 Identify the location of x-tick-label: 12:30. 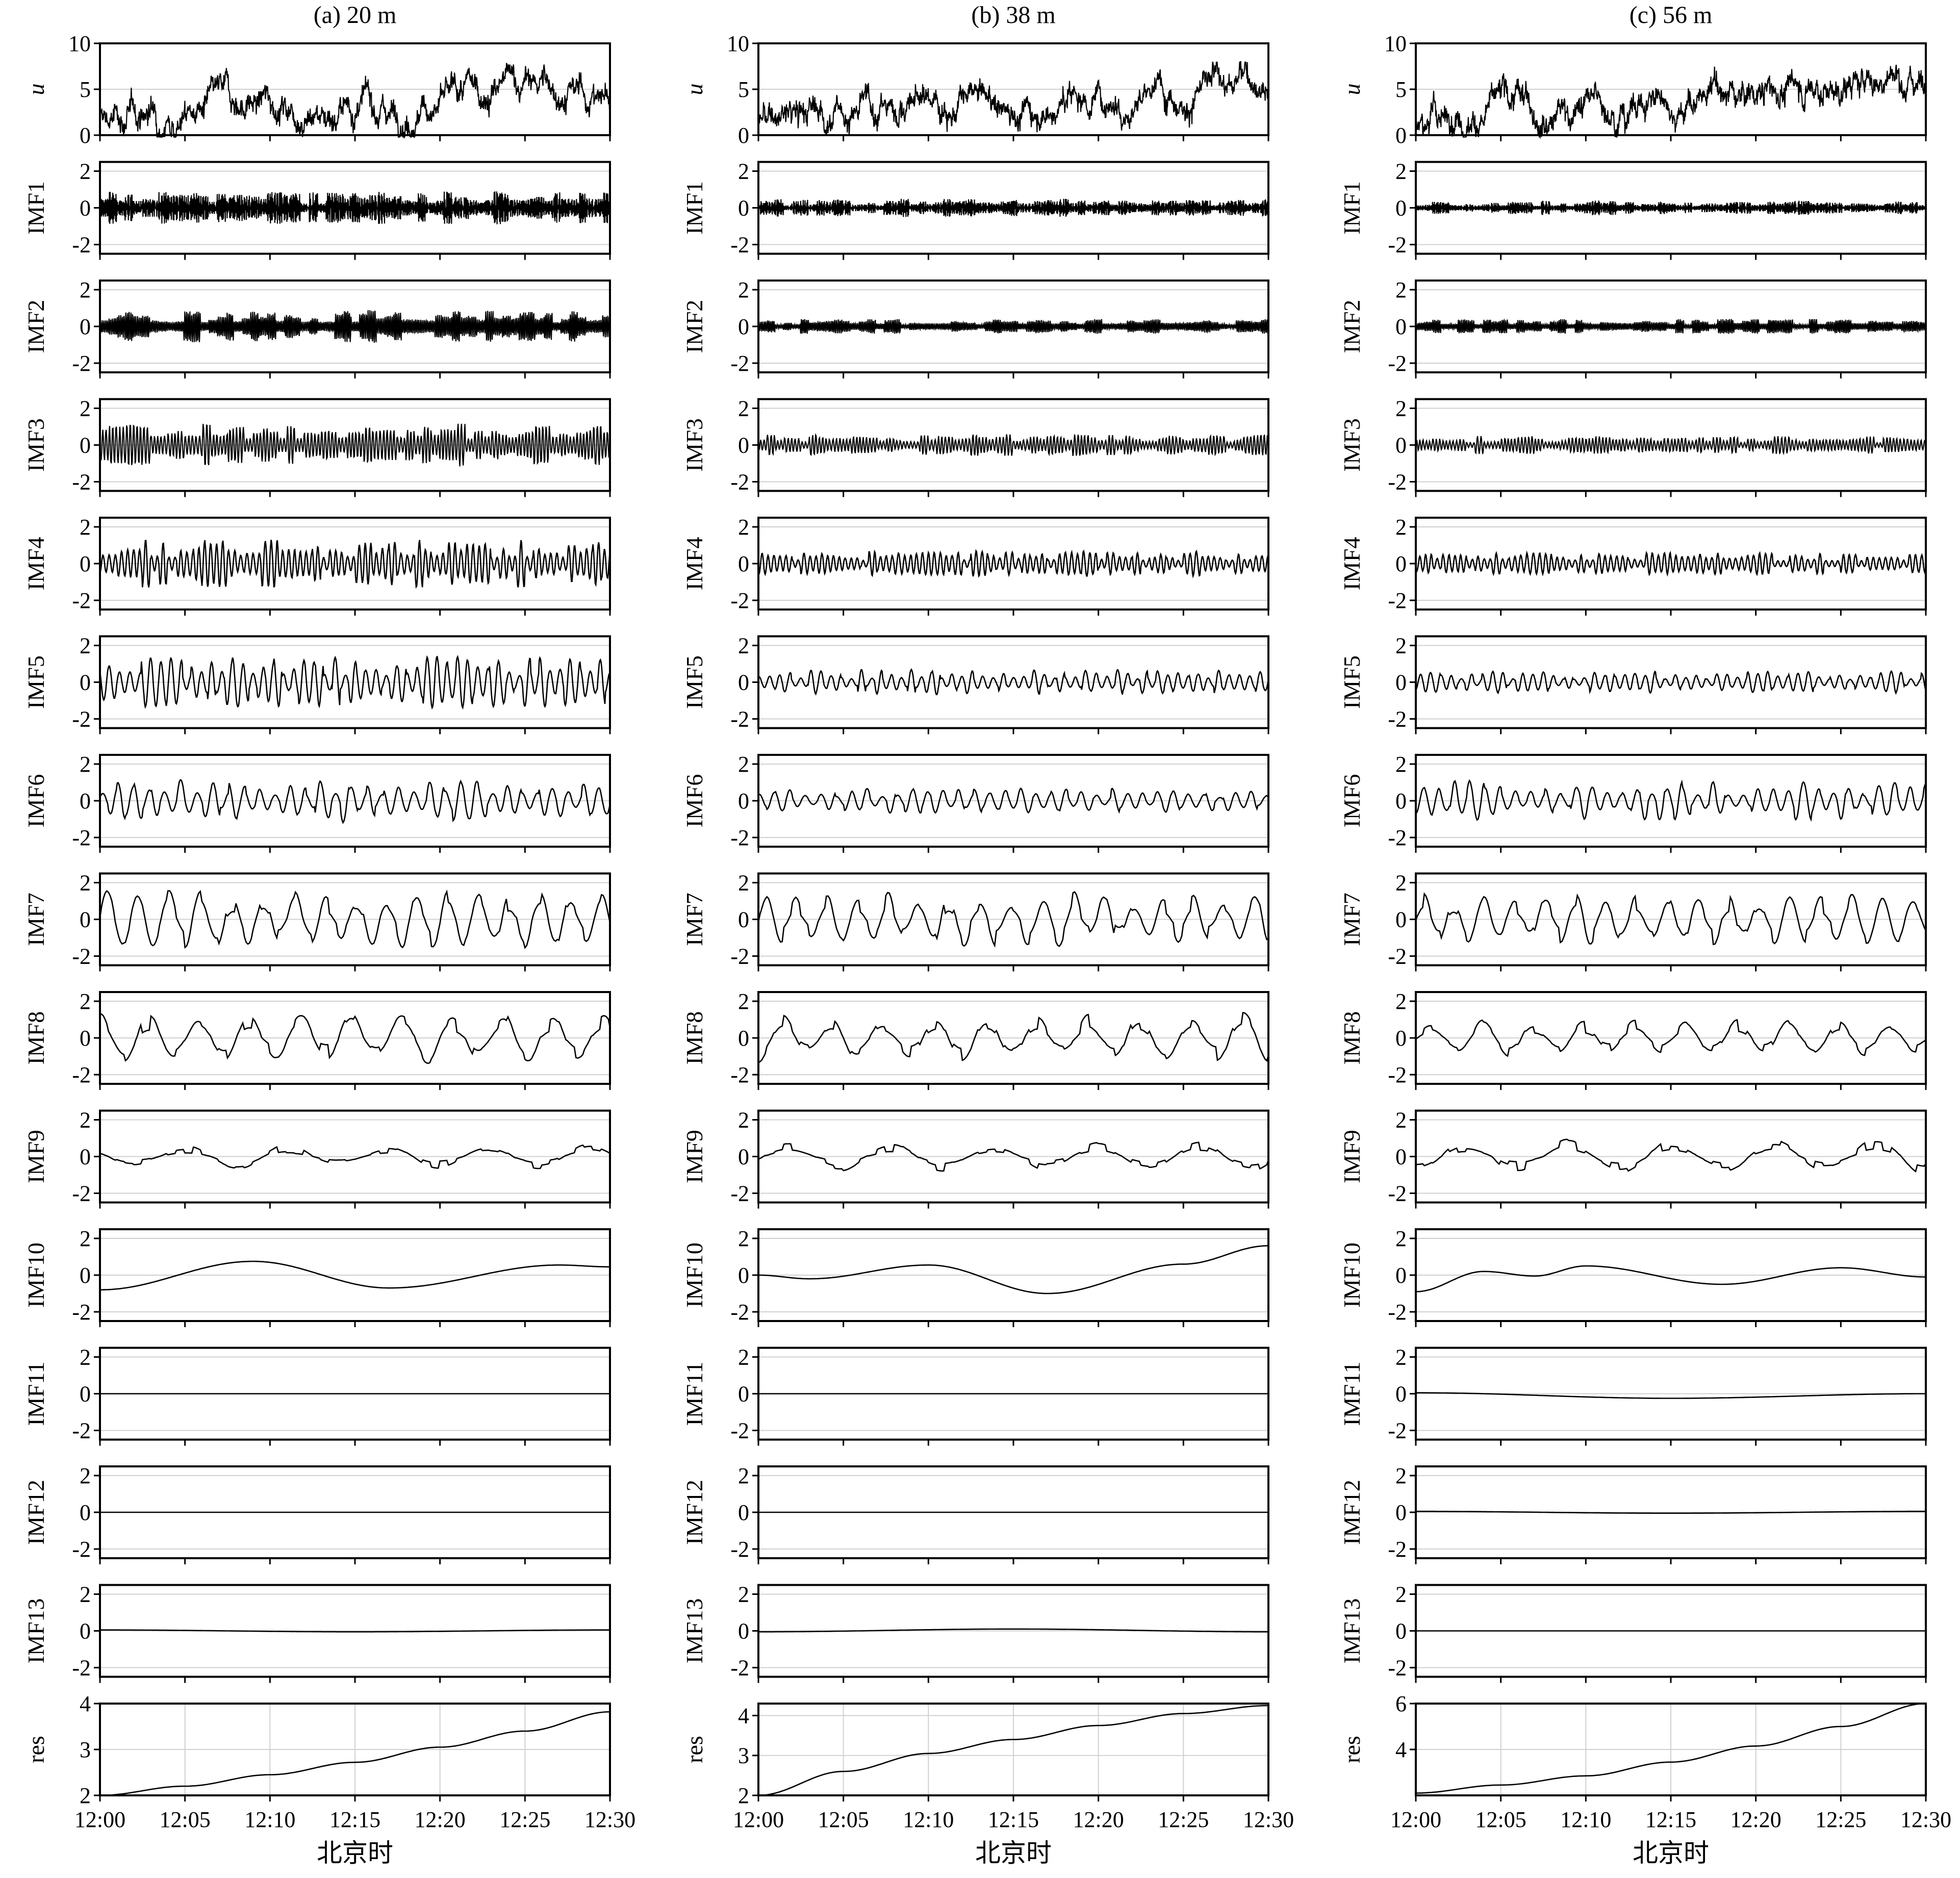
(1268, 1819).